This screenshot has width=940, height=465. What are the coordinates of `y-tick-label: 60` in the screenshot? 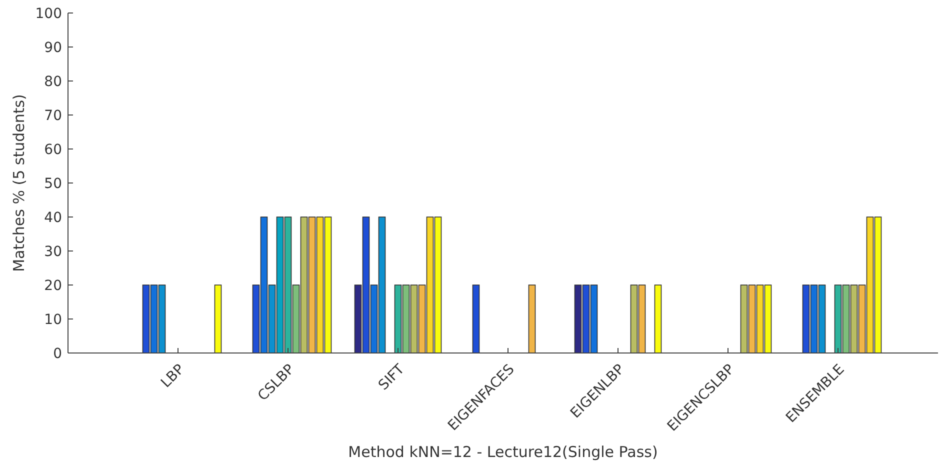 It's located at (53, 150).